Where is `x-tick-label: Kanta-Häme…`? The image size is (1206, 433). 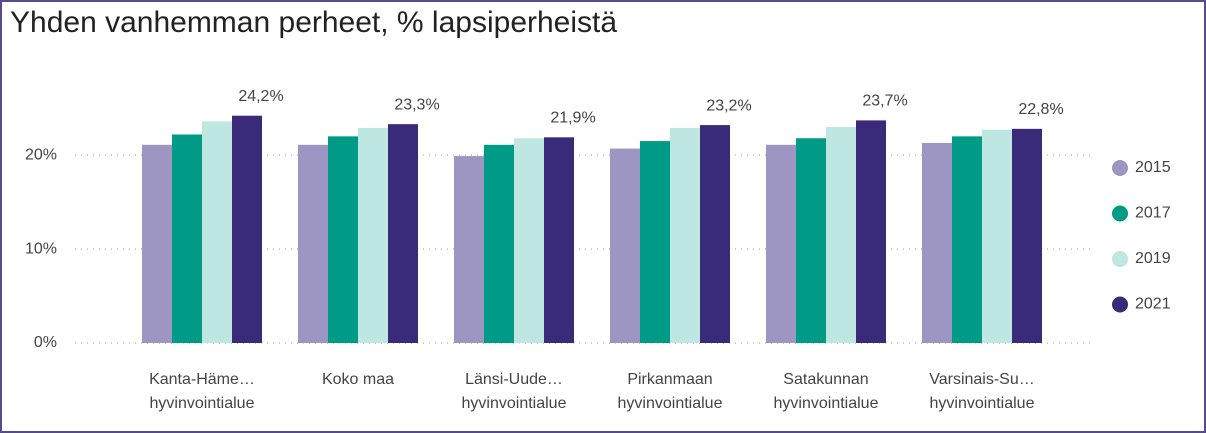
x-tick-label: Kanta-Häme… is located at coordinates (202, 379).